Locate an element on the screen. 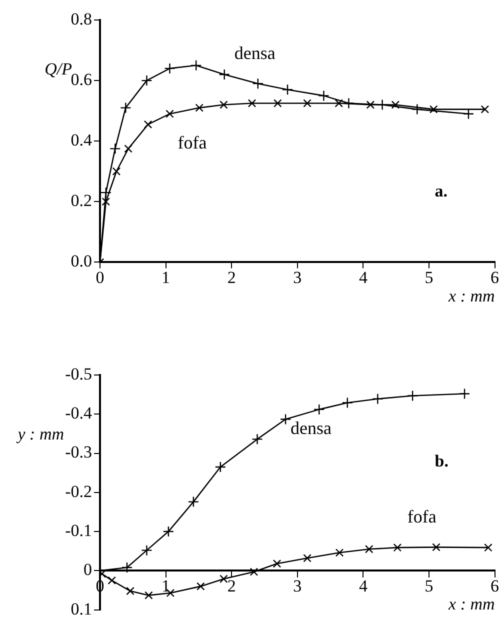 This screenshot has width=501, height=623. y-tick-label: -0.4 is located at coordinates (78, 413).